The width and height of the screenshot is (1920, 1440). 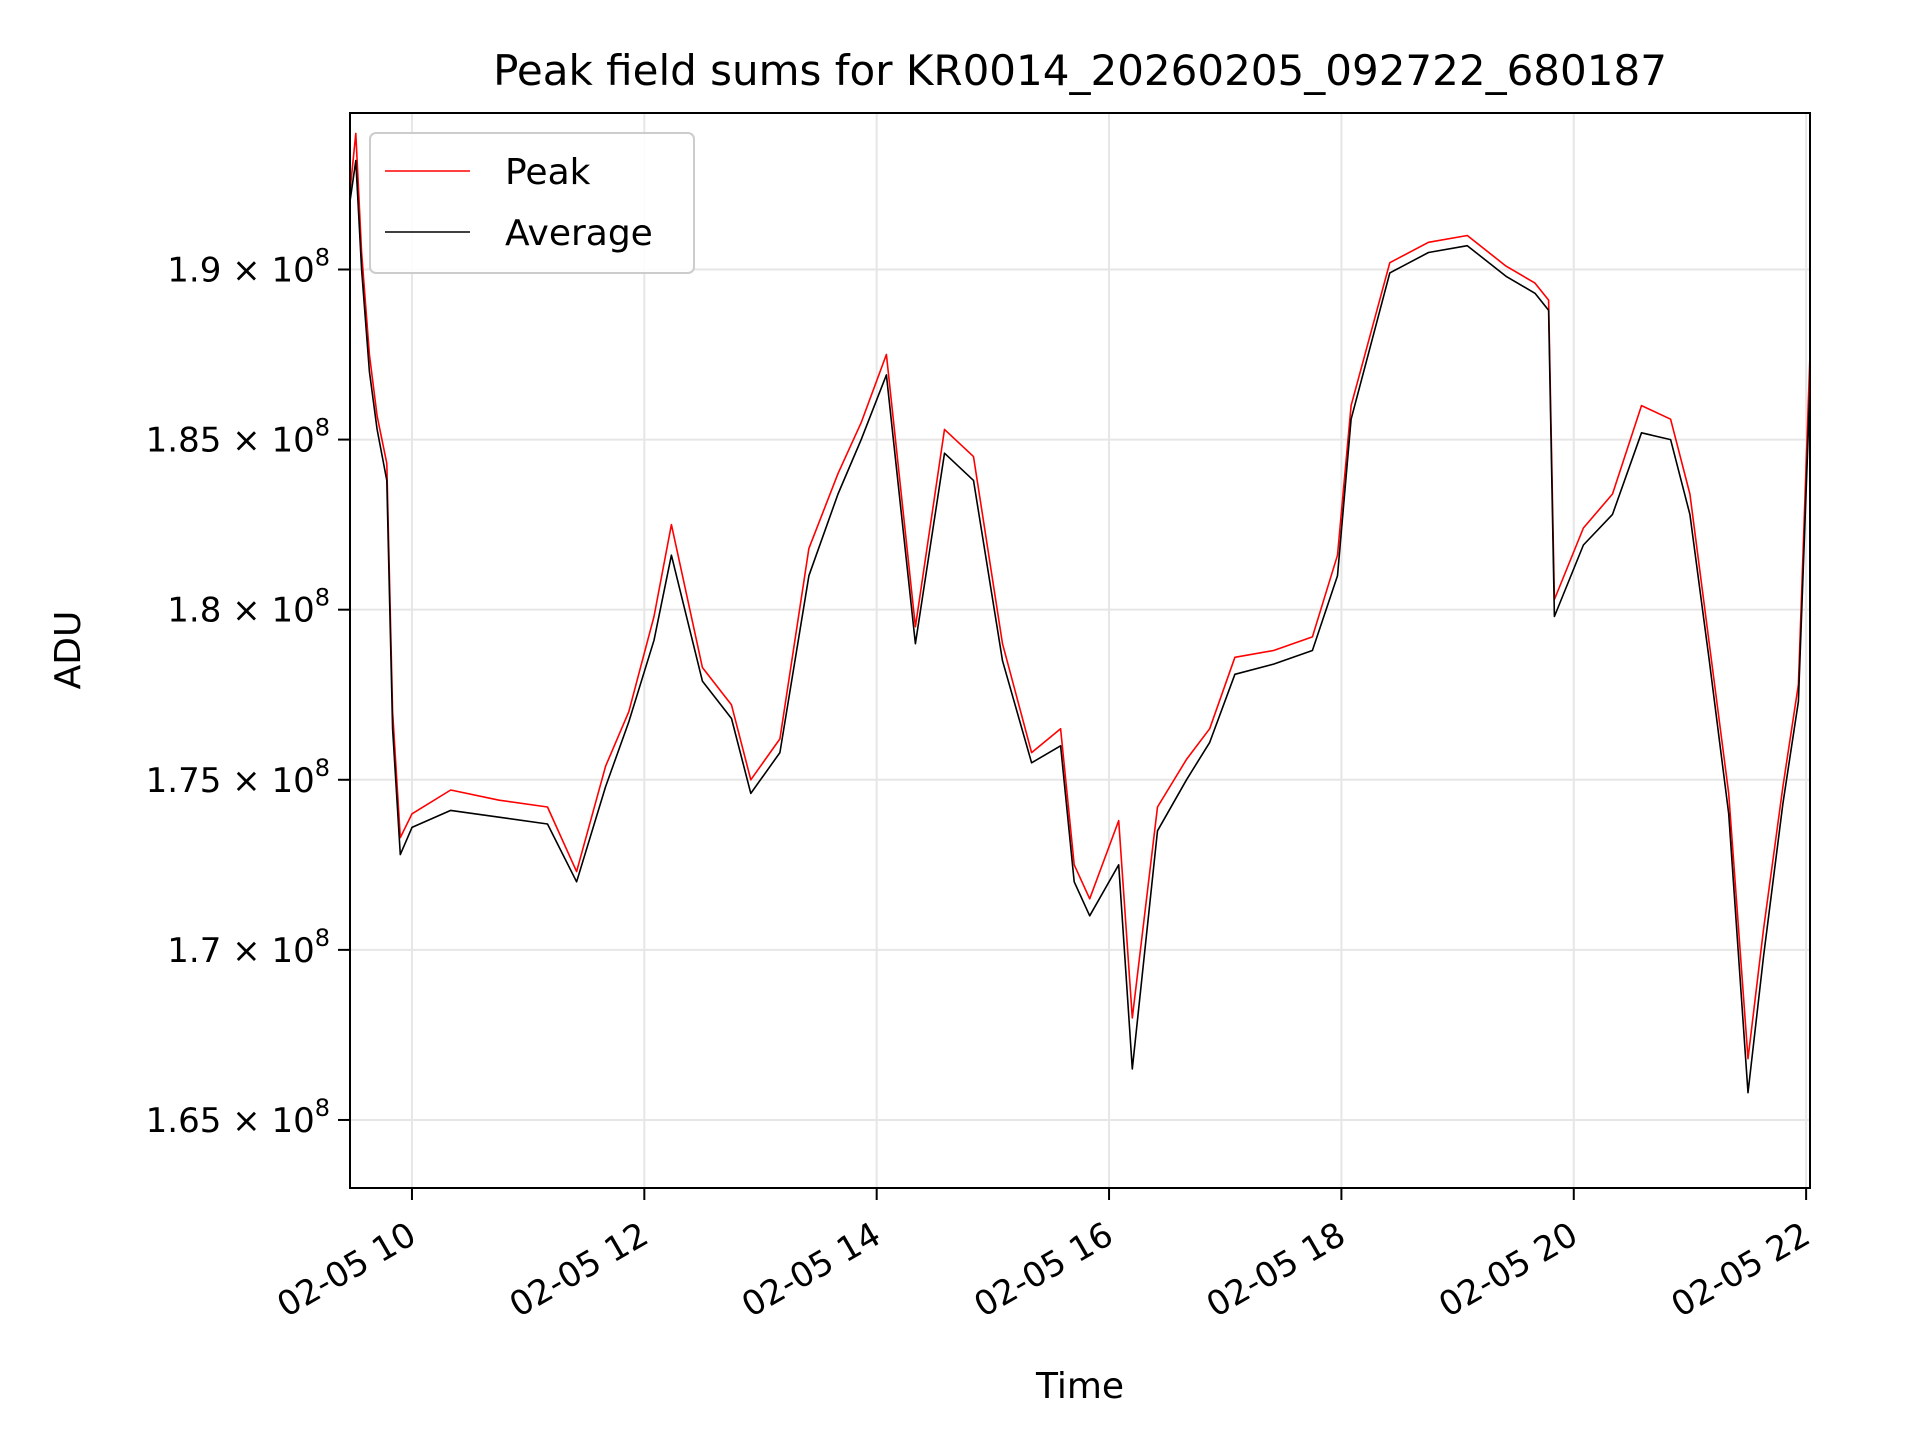 I want to click on y-tick-label: 1.75 × 108, so click(x=238, y=777).